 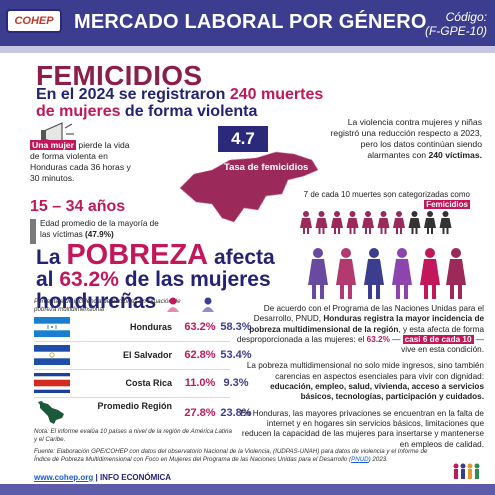 I want to click on table-row: Costa Rica 11.0% 9.3%, so click(x=141, y=383).